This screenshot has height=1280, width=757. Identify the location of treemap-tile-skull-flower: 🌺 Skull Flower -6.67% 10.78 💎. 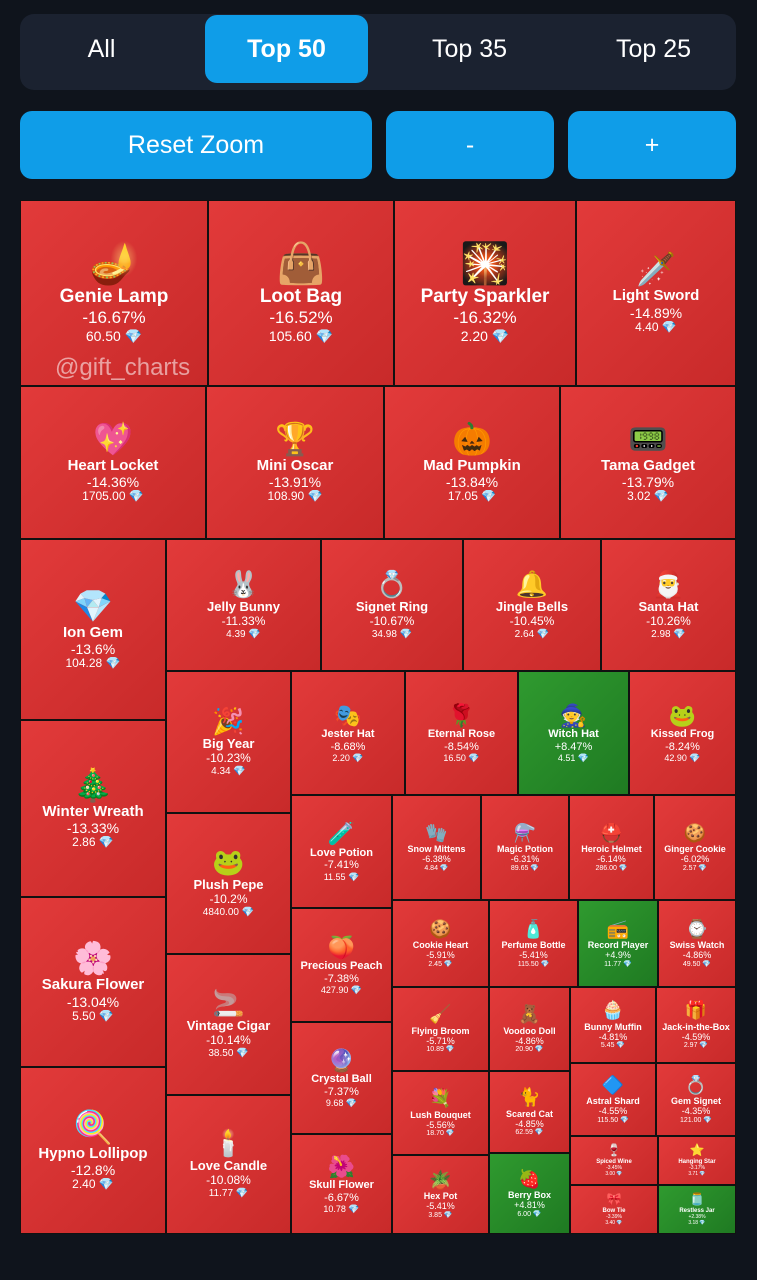
(341, 1184).